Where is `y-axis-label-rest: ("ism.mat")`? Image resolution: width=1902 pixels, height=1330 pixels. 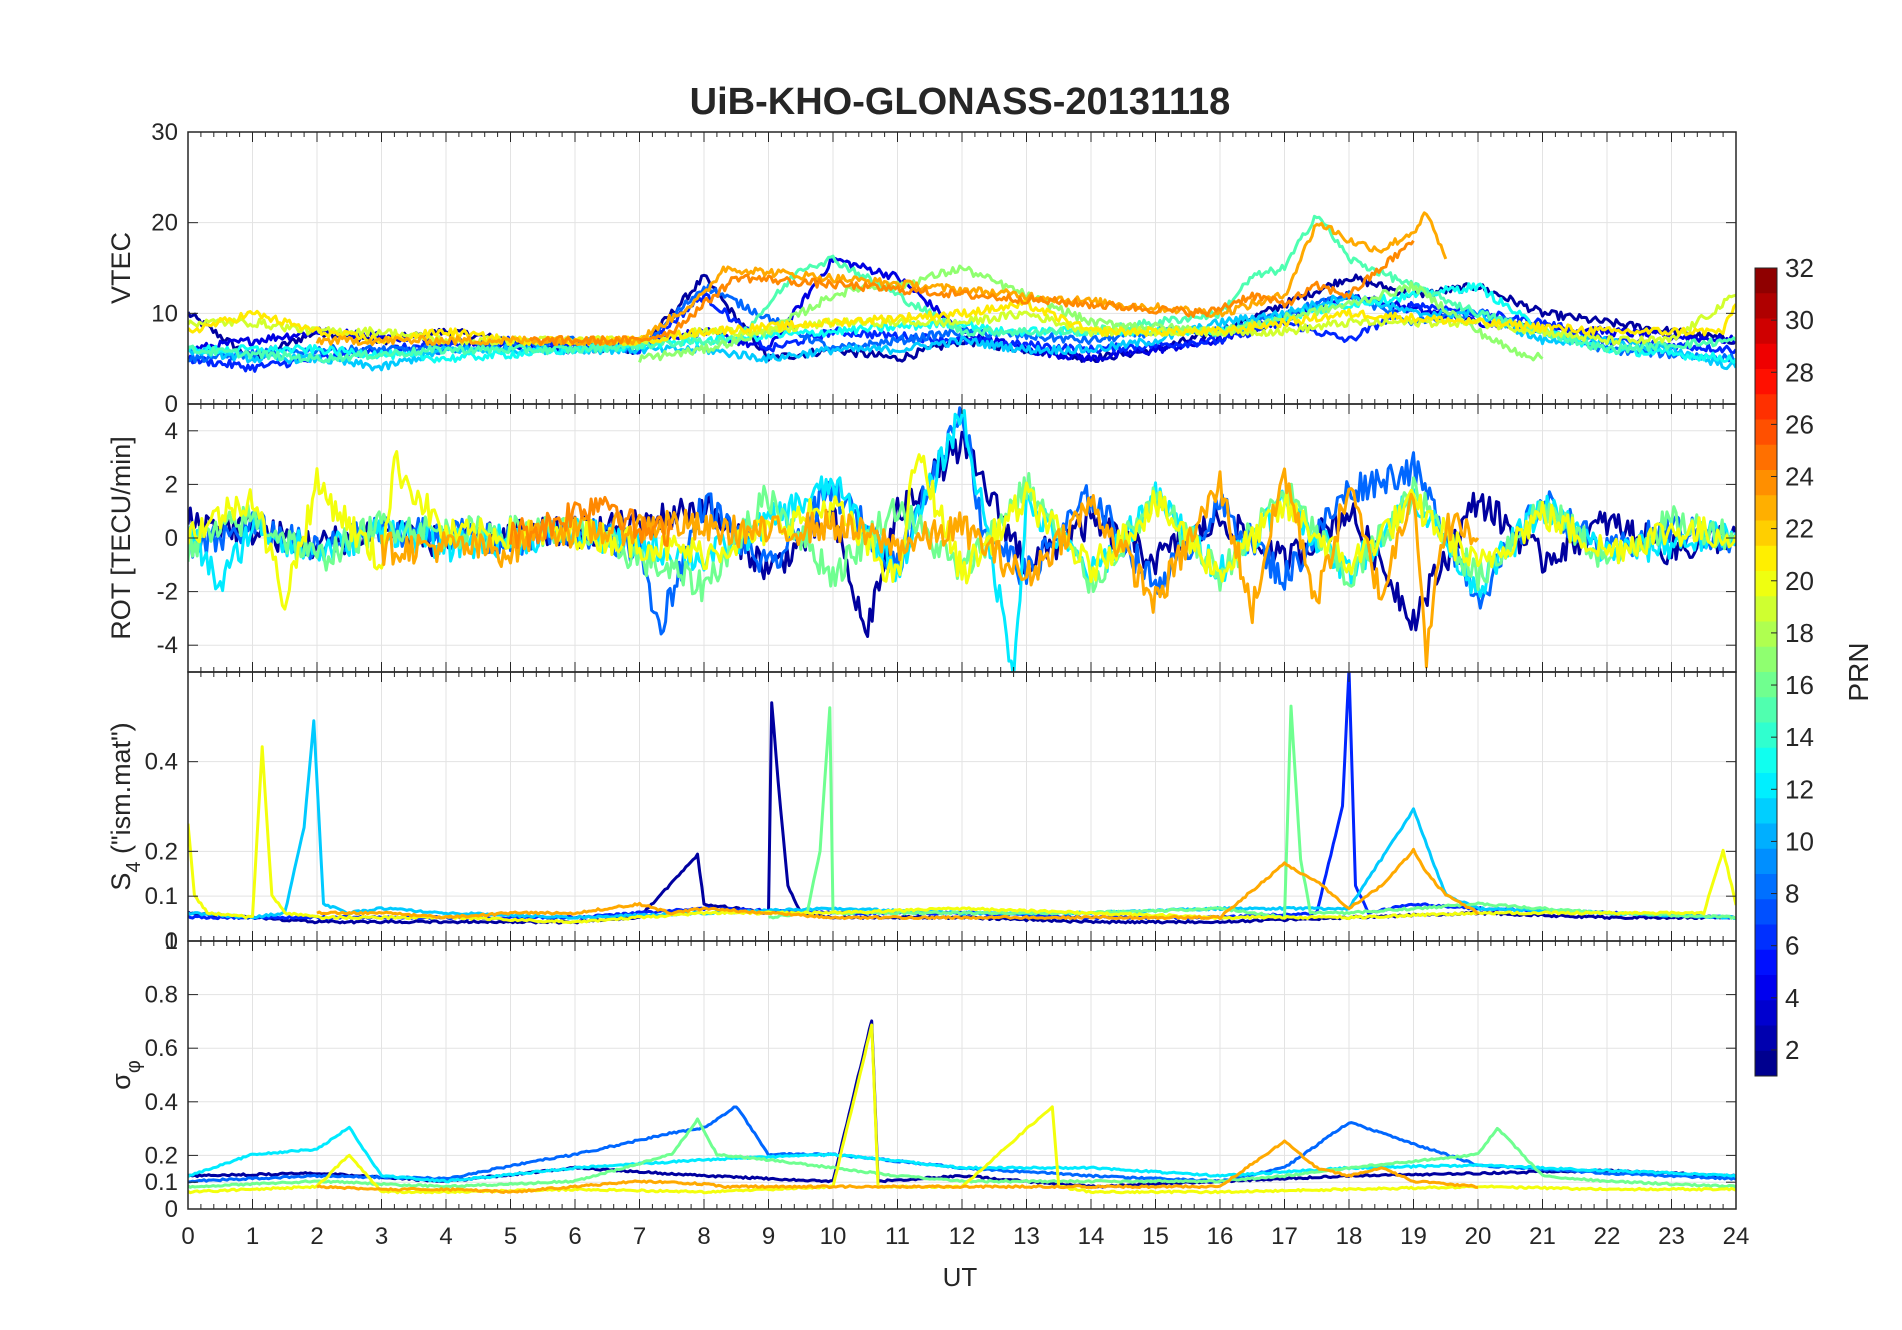 y-axis-label-rest: ("ism.mat") is located at coordinates (121, 791).